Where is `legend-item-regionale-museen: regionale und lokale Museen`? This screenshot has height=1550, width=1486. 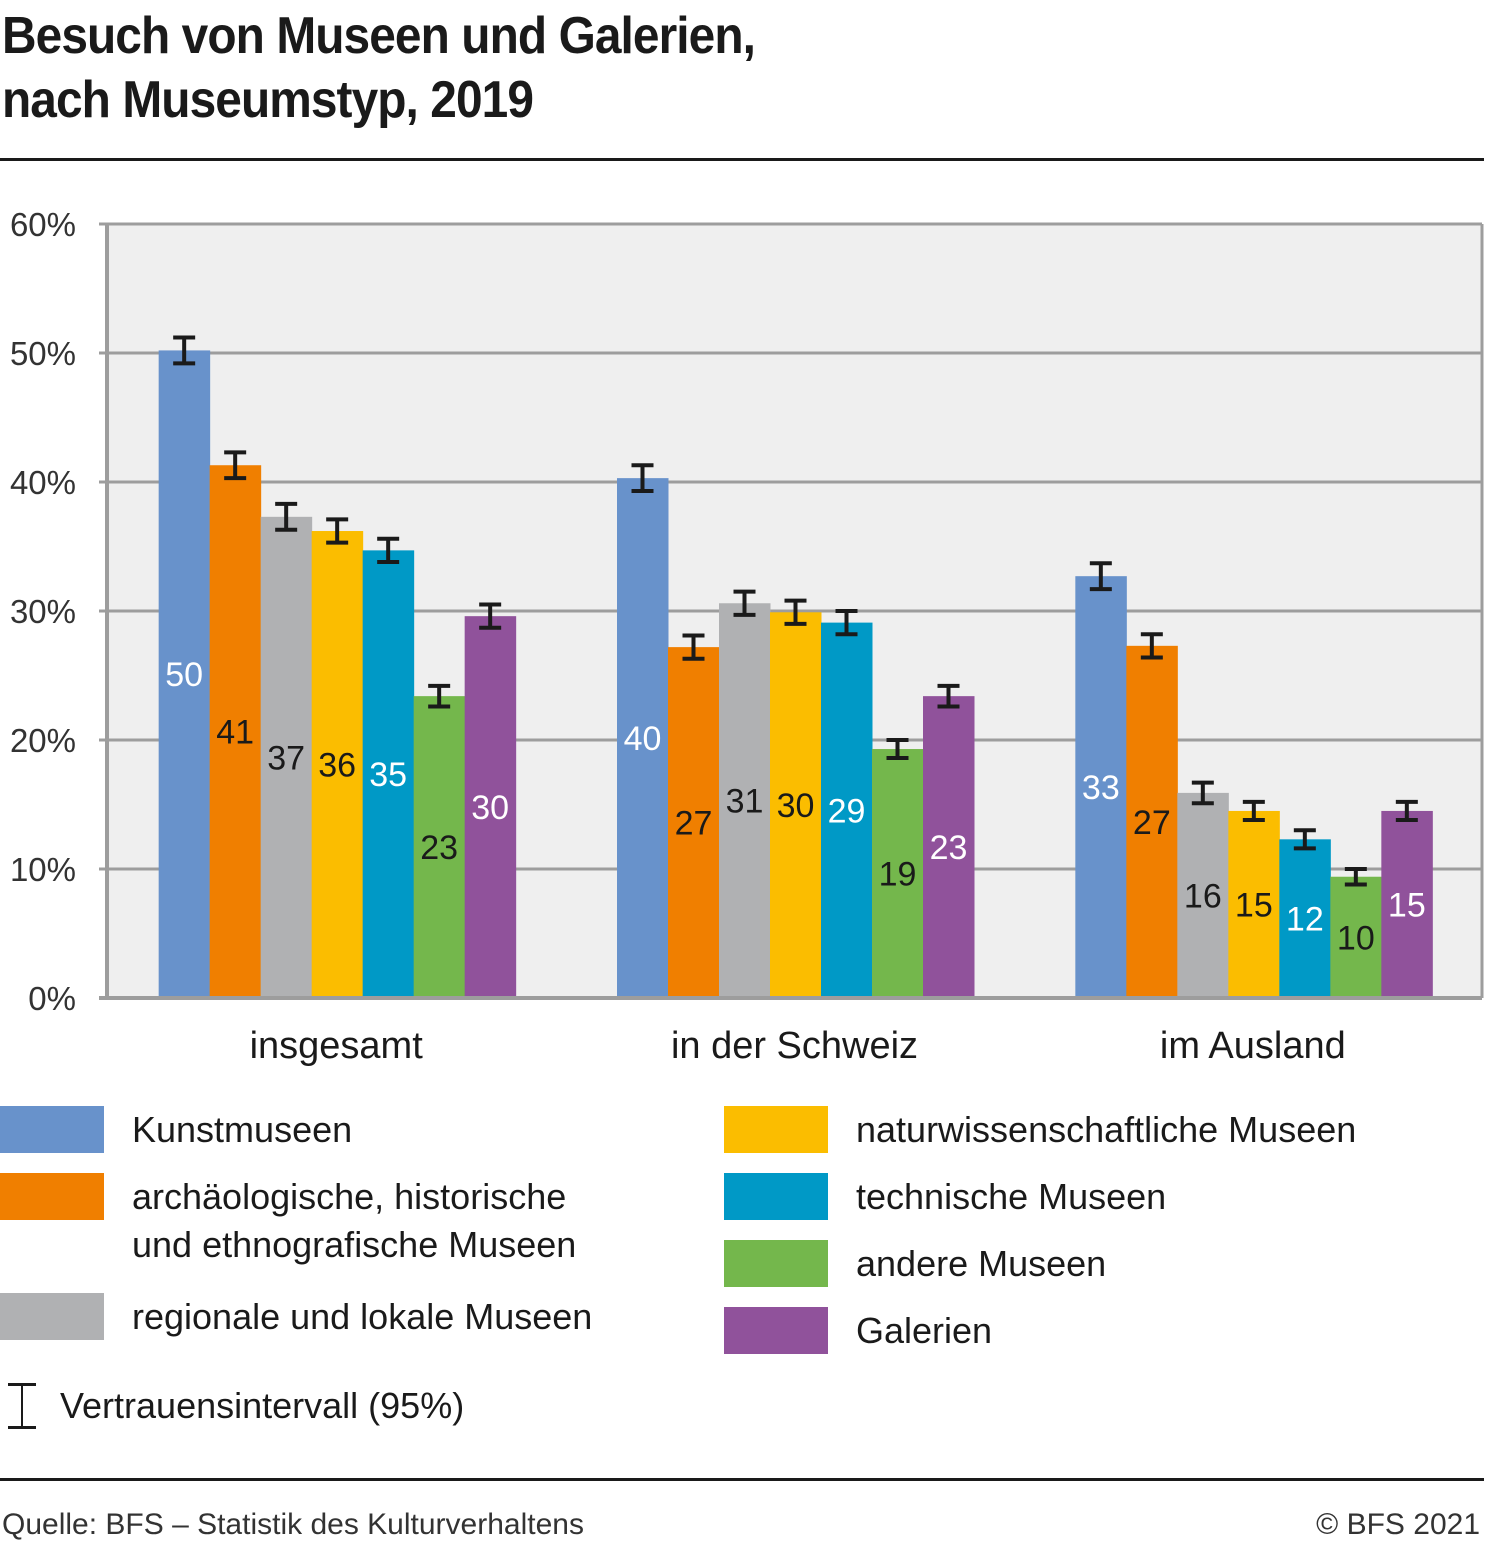 legend-item-regionale-museen: regionale und lokale Museen is located at coordinates (296, 1317).